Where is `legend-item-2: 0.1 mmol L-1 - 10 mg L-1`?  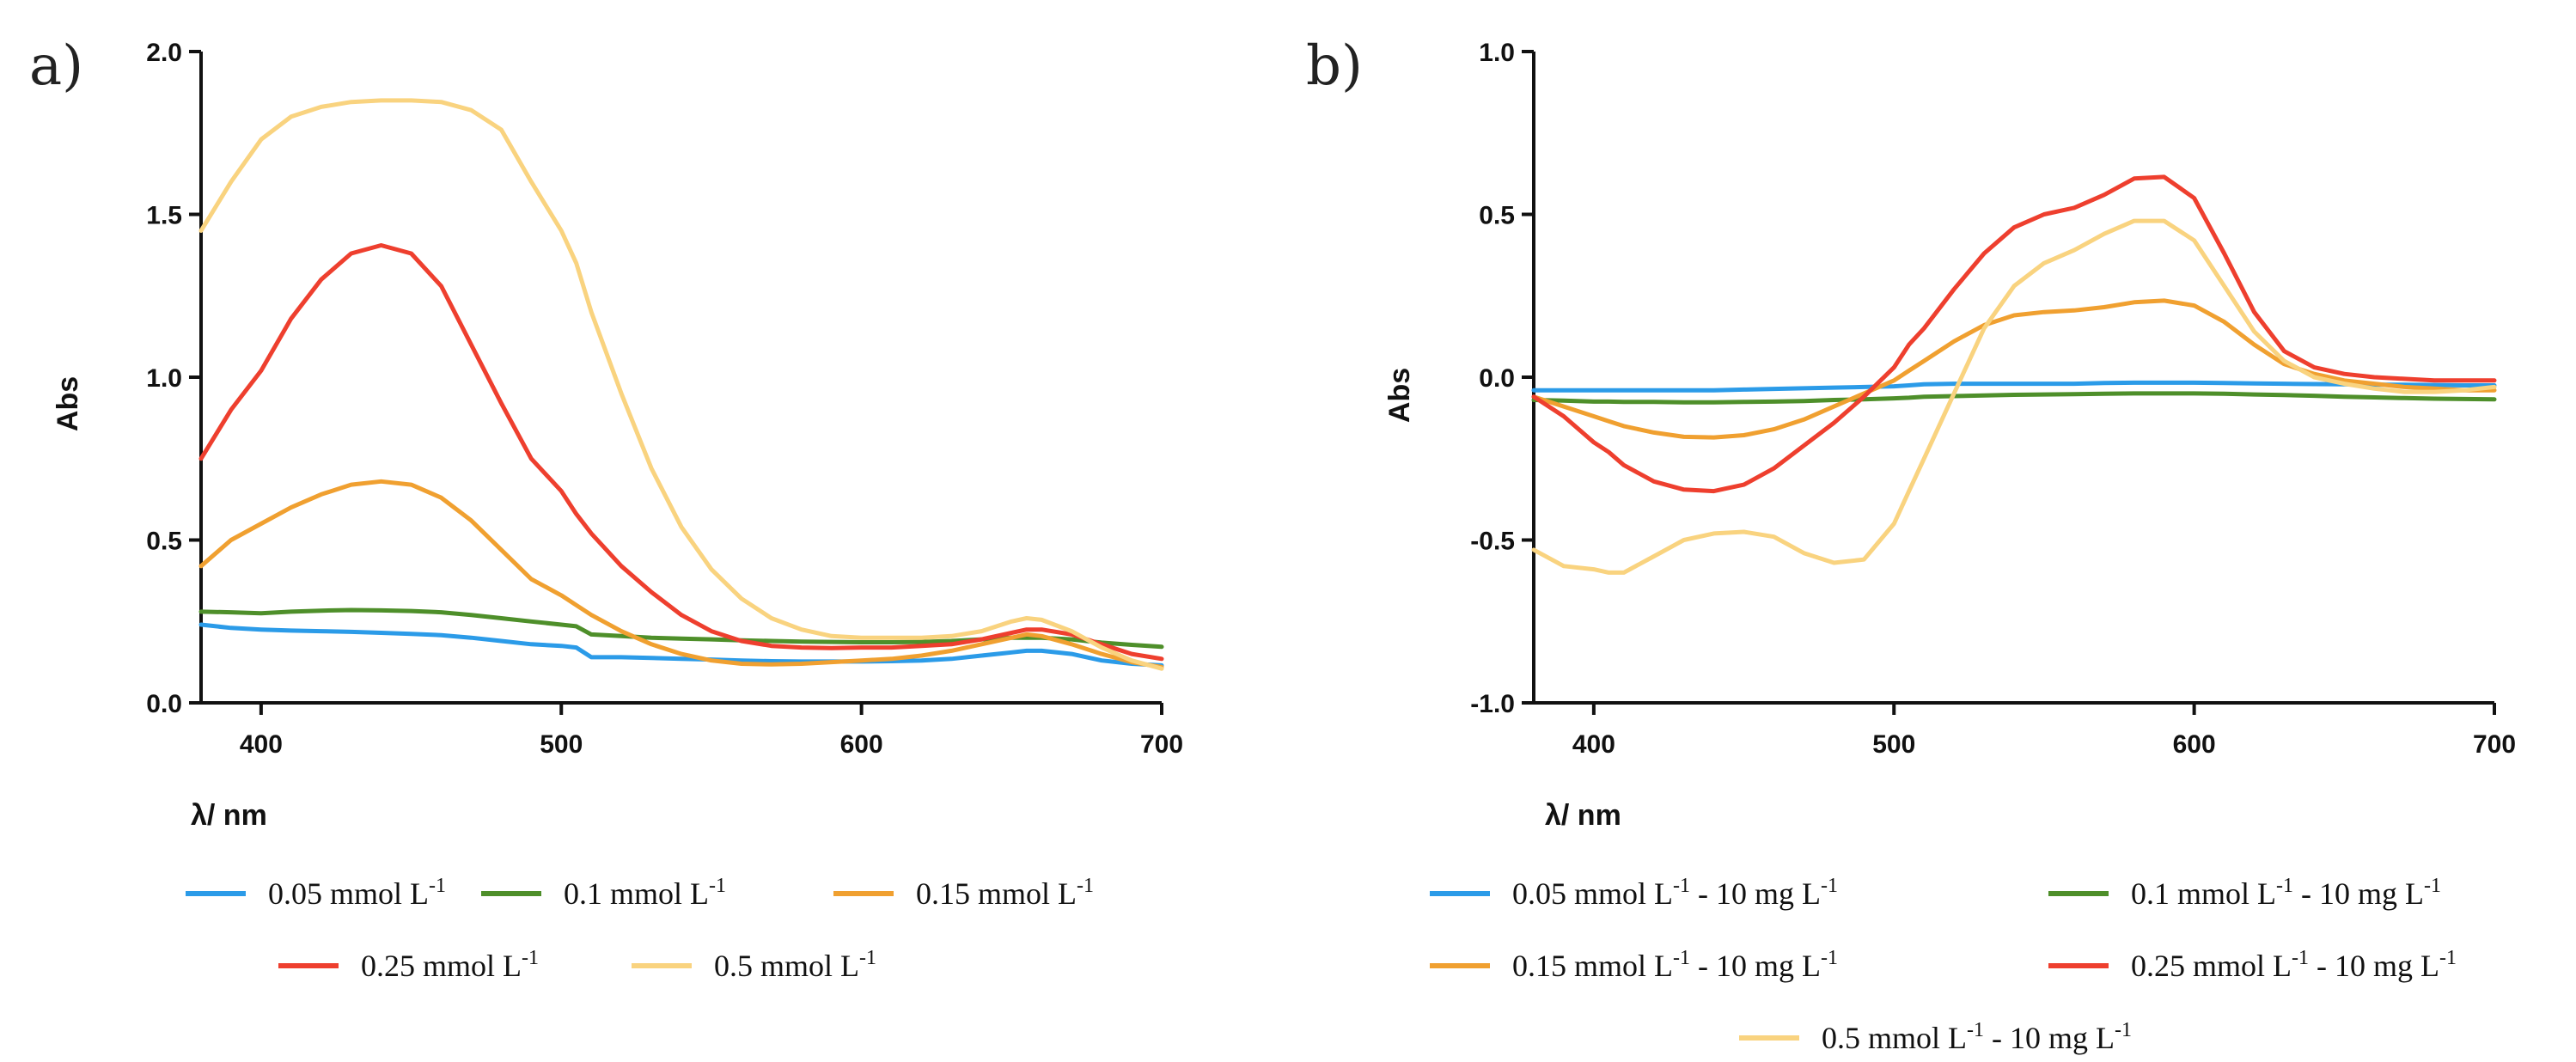
legend-item-2: 0.1 mmol L-1 - 10 mg L-1 is located at coordinates (2244, 893).